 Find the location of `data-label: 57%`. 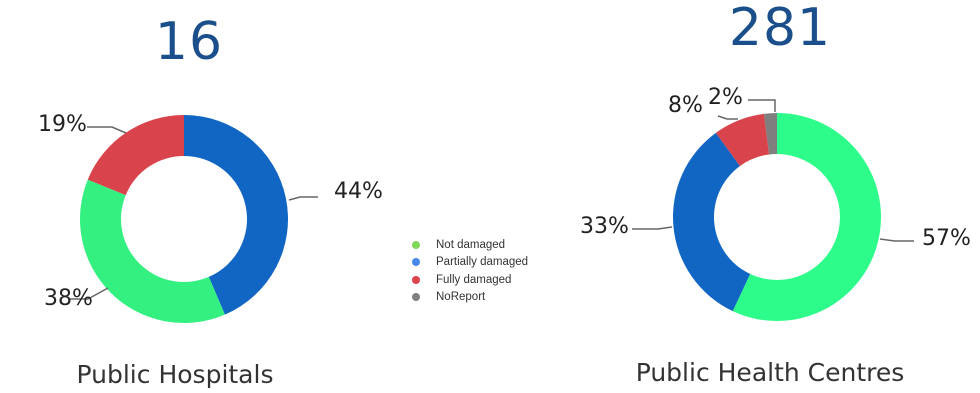

data-label: 57% is located at coordinates (946, 238).